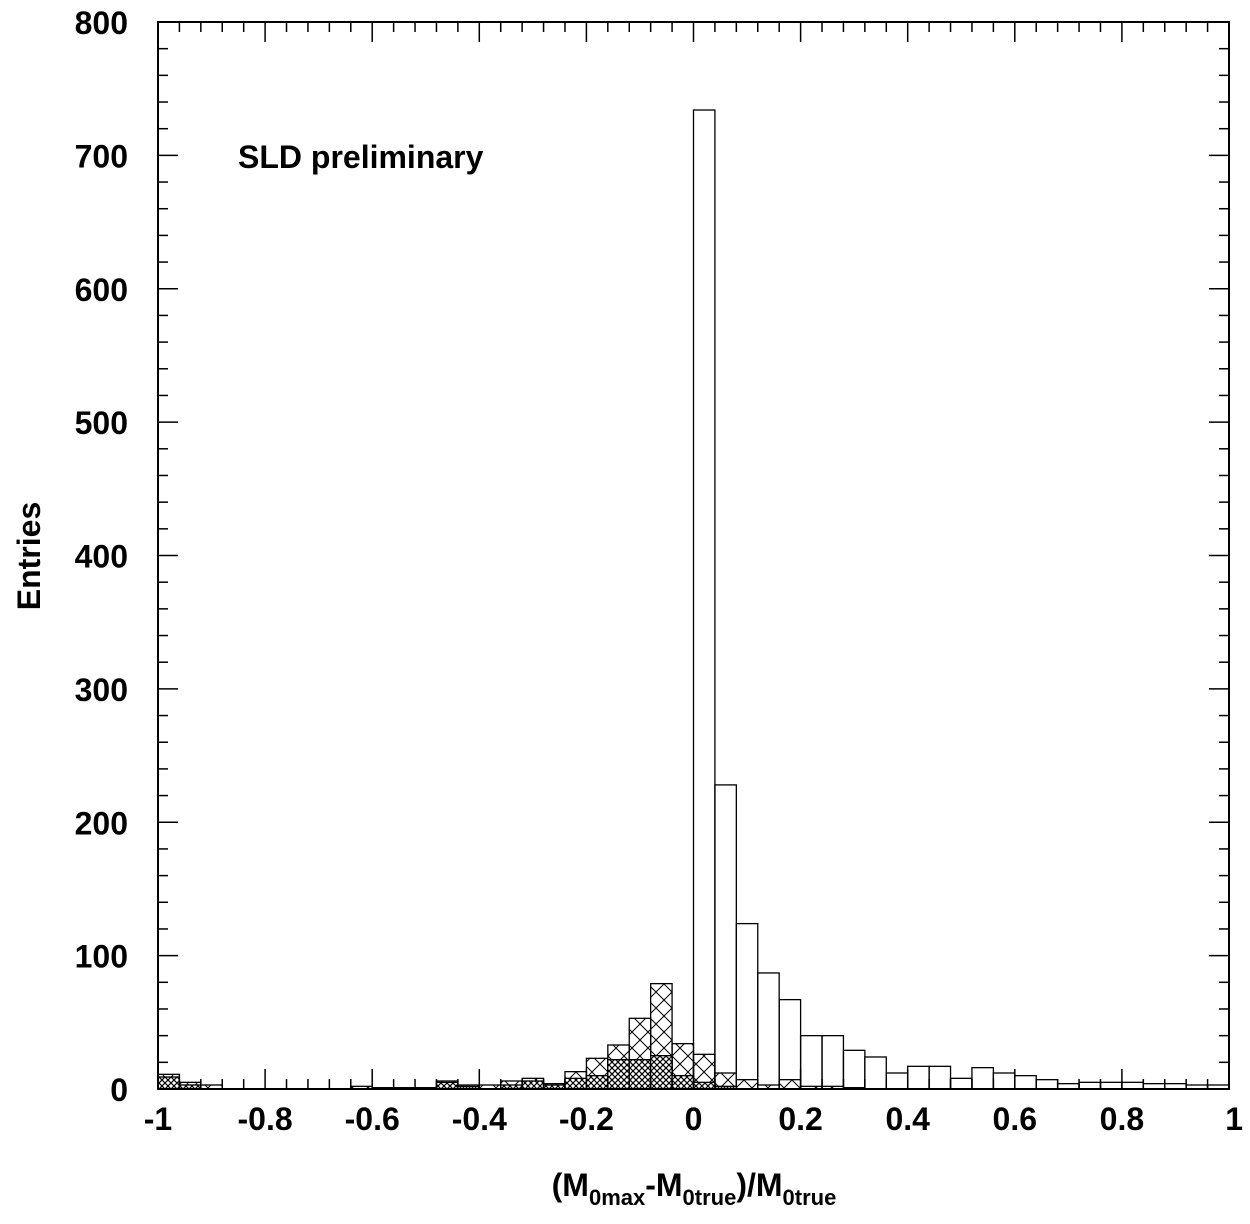 The image size is (1250, 1224). I want to click on x-tick-label: -0.6, so click(372, 1119).